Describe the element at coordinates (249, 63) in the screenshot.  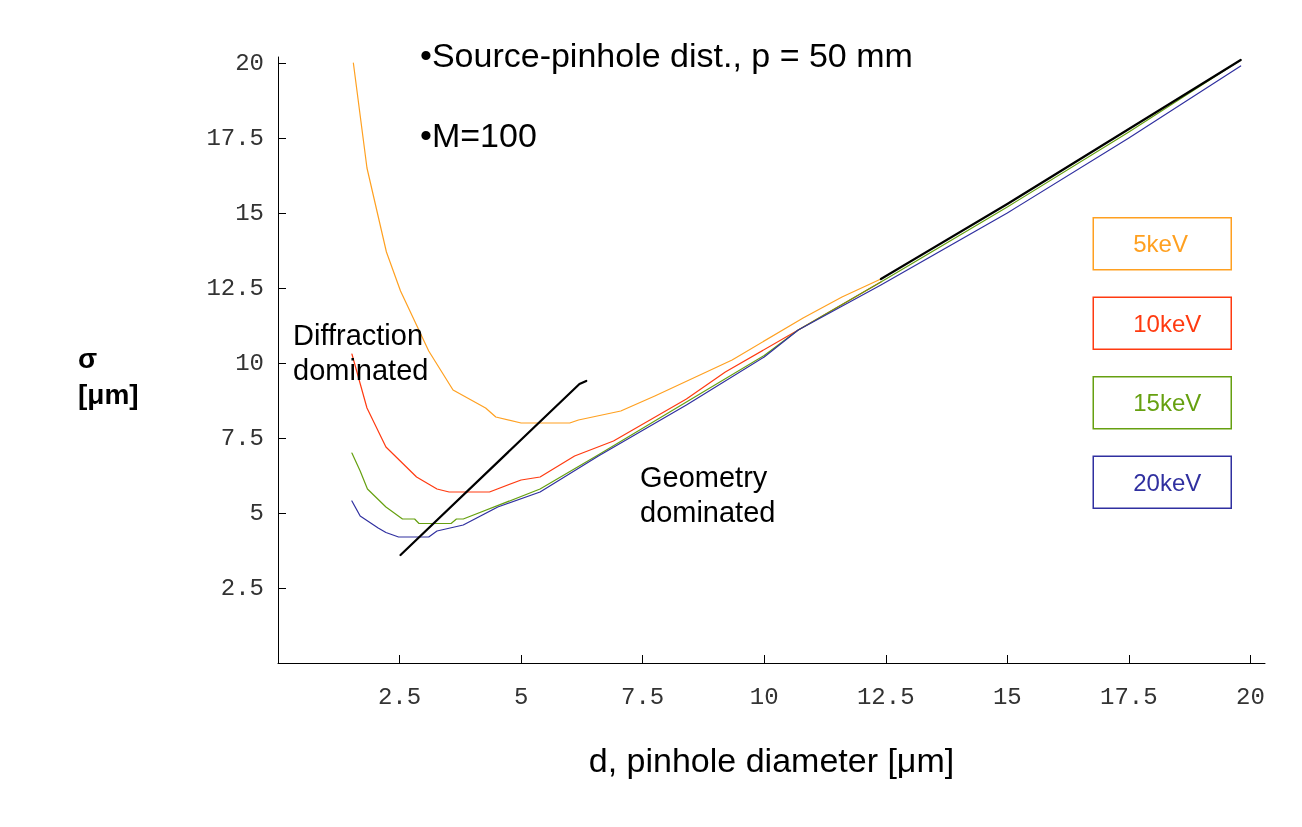
I see `y-tick-label: 20` at that location.